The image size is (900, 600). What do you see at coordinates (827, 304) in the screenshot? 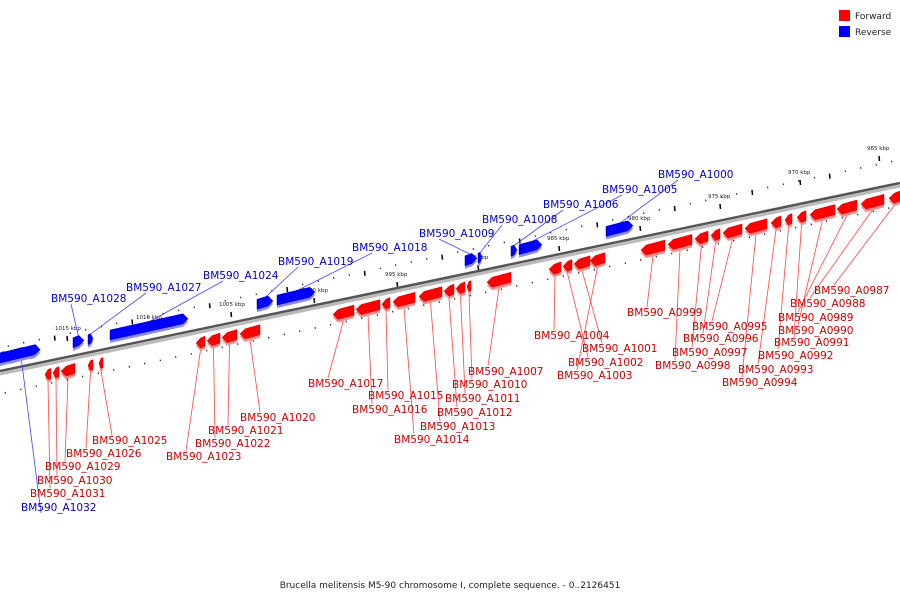
I see `gene-label-bm590_a0988: BM590_A0988` at bounding box center [827, 304].